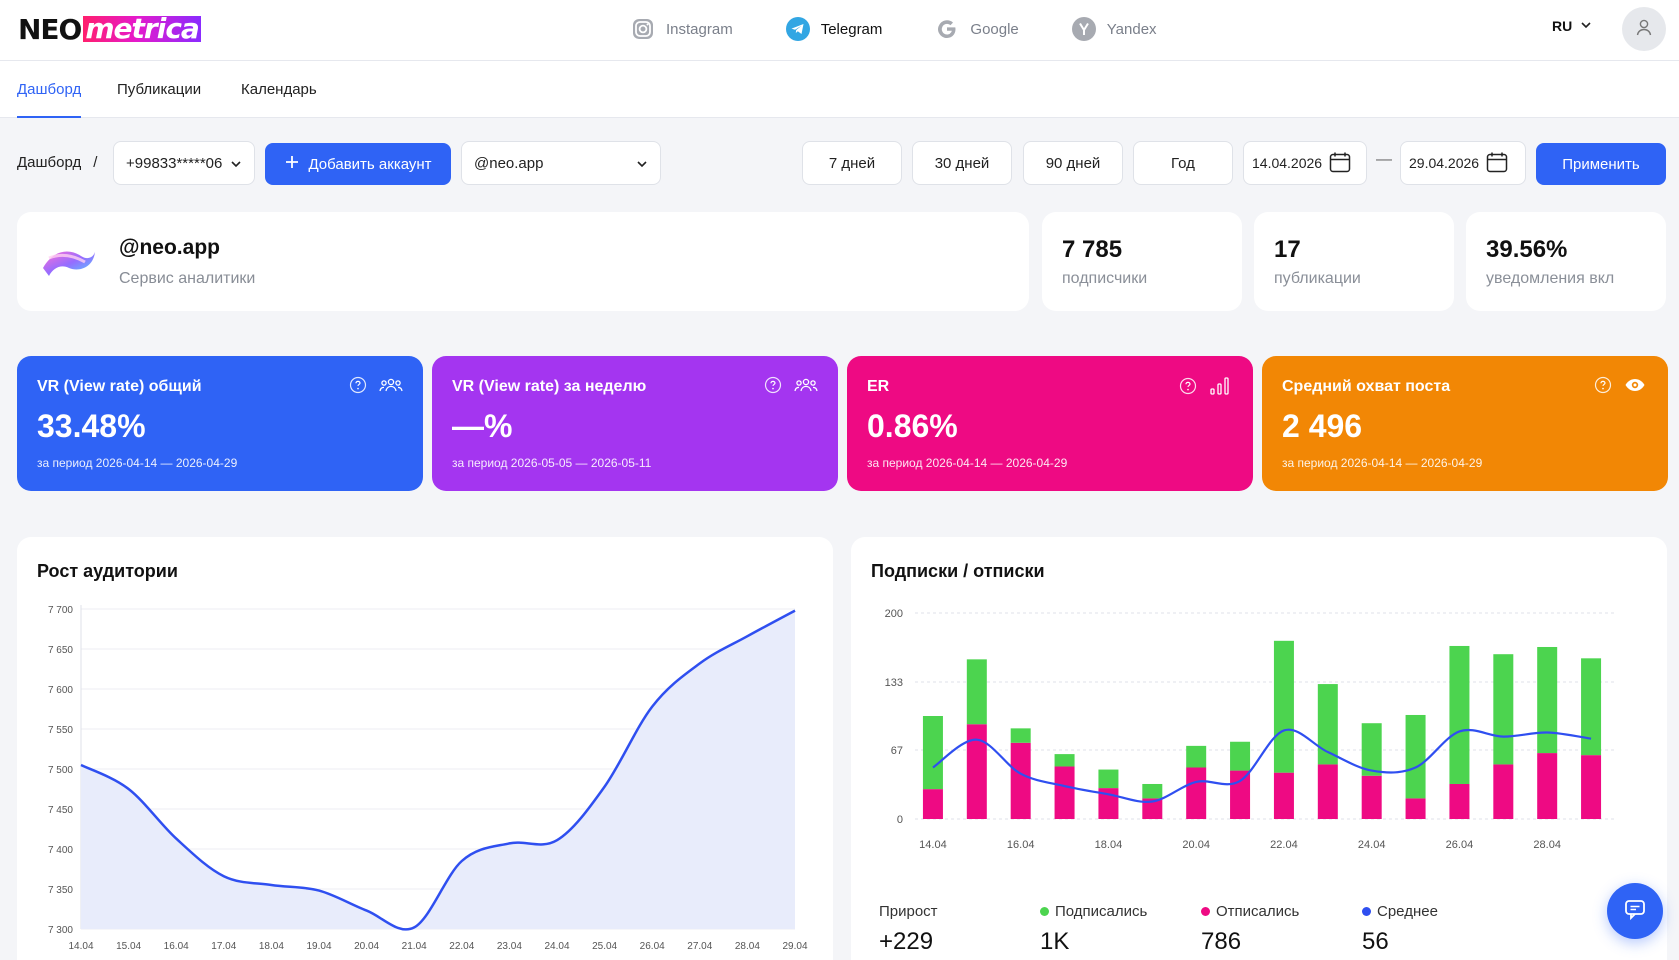 The height and width of the screenshot is (960, 1679). Describe the element at coordinates (482, 426) in the screenshot. I see `metric-value: —%` at that location.